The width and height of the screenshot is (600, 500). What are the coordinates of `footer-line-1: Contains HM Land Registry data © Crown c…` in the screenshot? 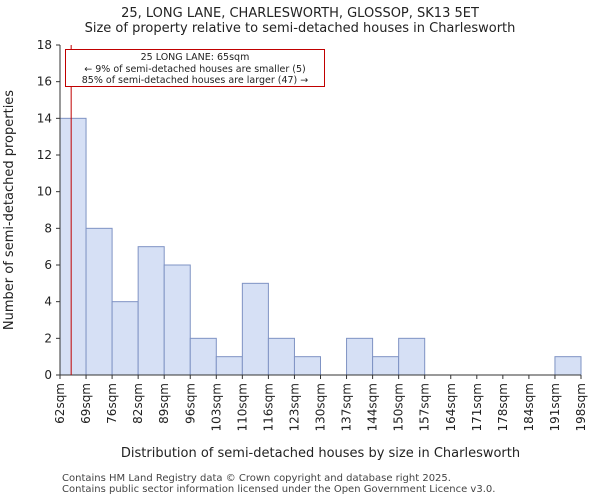 It's located at (256, 478).